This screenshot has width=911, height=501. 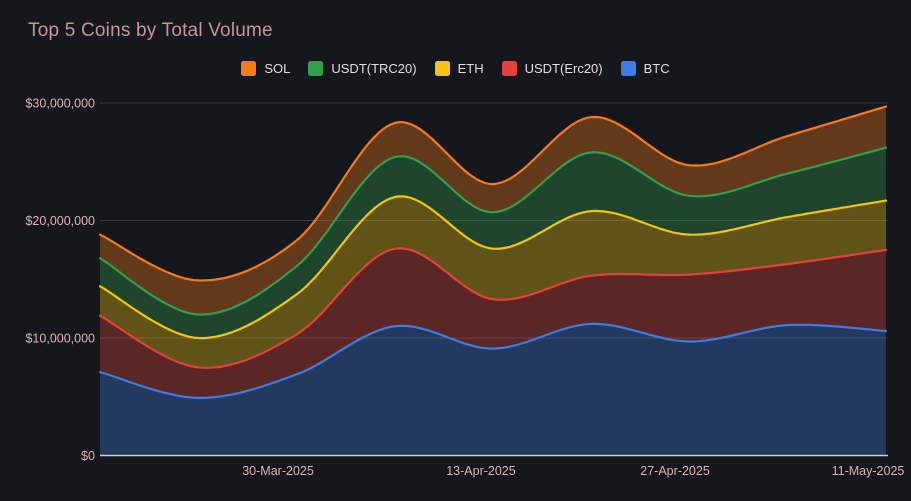 I want to click on legend-swatch-sol, so click(x=249, y=68).